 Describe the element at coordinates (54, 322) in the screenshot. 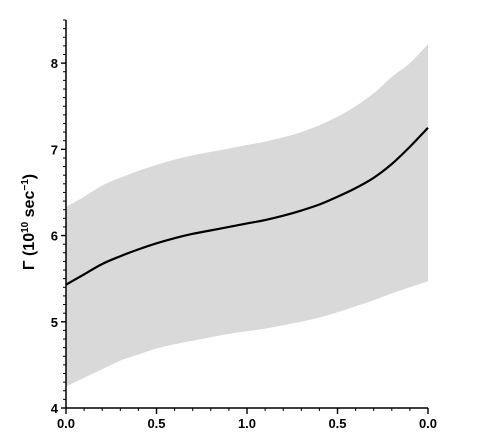

I see `y-tick-label: 5` at that location.